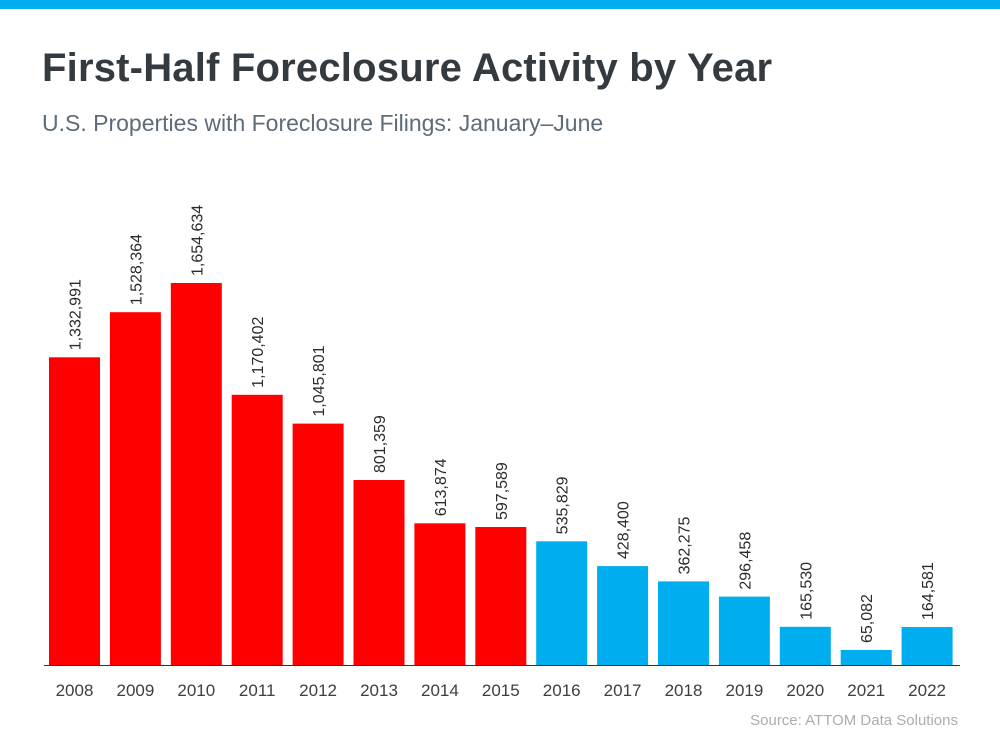 The image size is (1000, 750). I want to click on x-tick-label-2008: 2008, so click(75, 690).